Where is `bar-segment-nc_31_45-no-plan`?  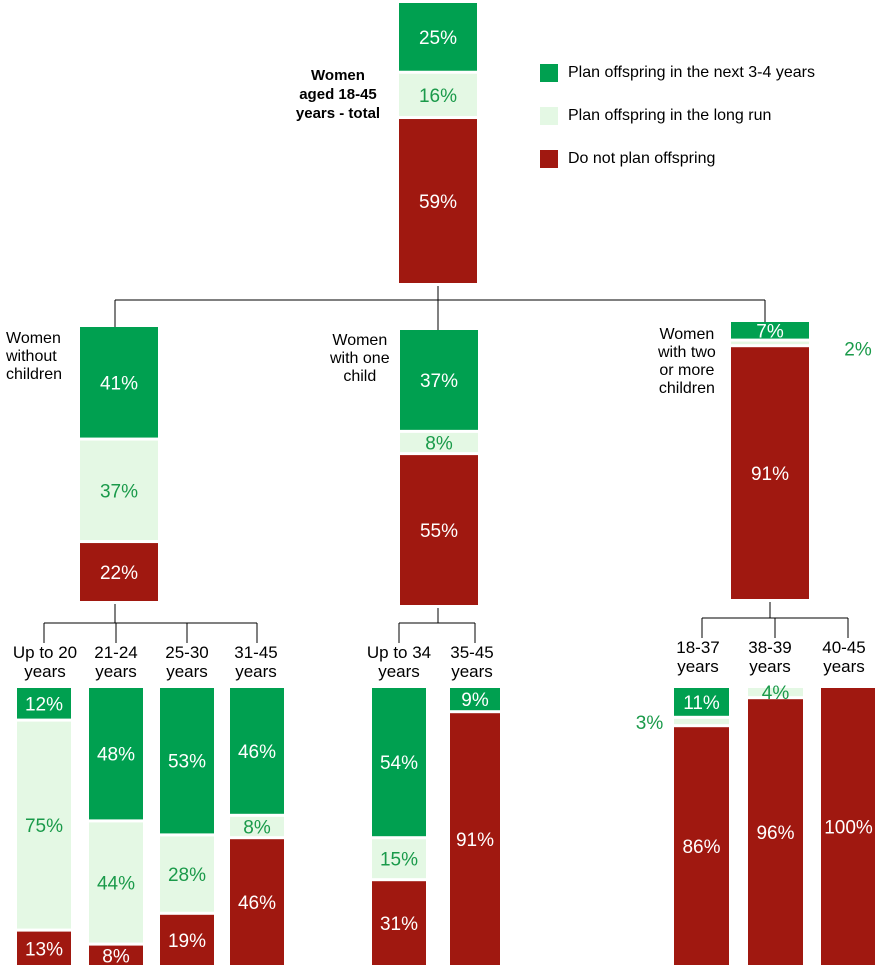
bar-segment-nc_31_45-no-plan is located at coordinates (257, 902).